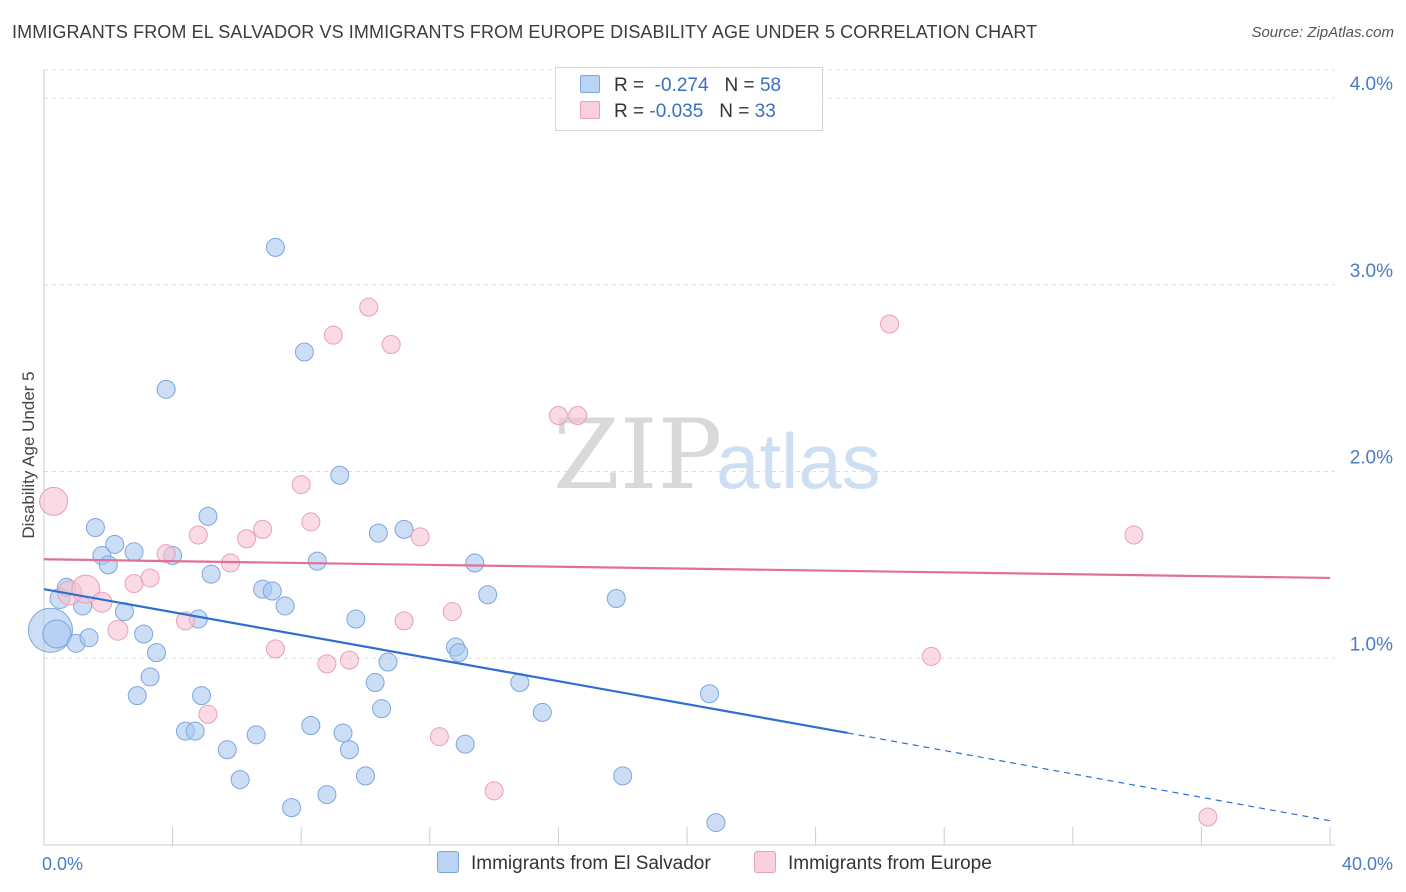  Describe the element at coordinates (687, 569) in the screenshot. I see `trend-line-europe` at that location.